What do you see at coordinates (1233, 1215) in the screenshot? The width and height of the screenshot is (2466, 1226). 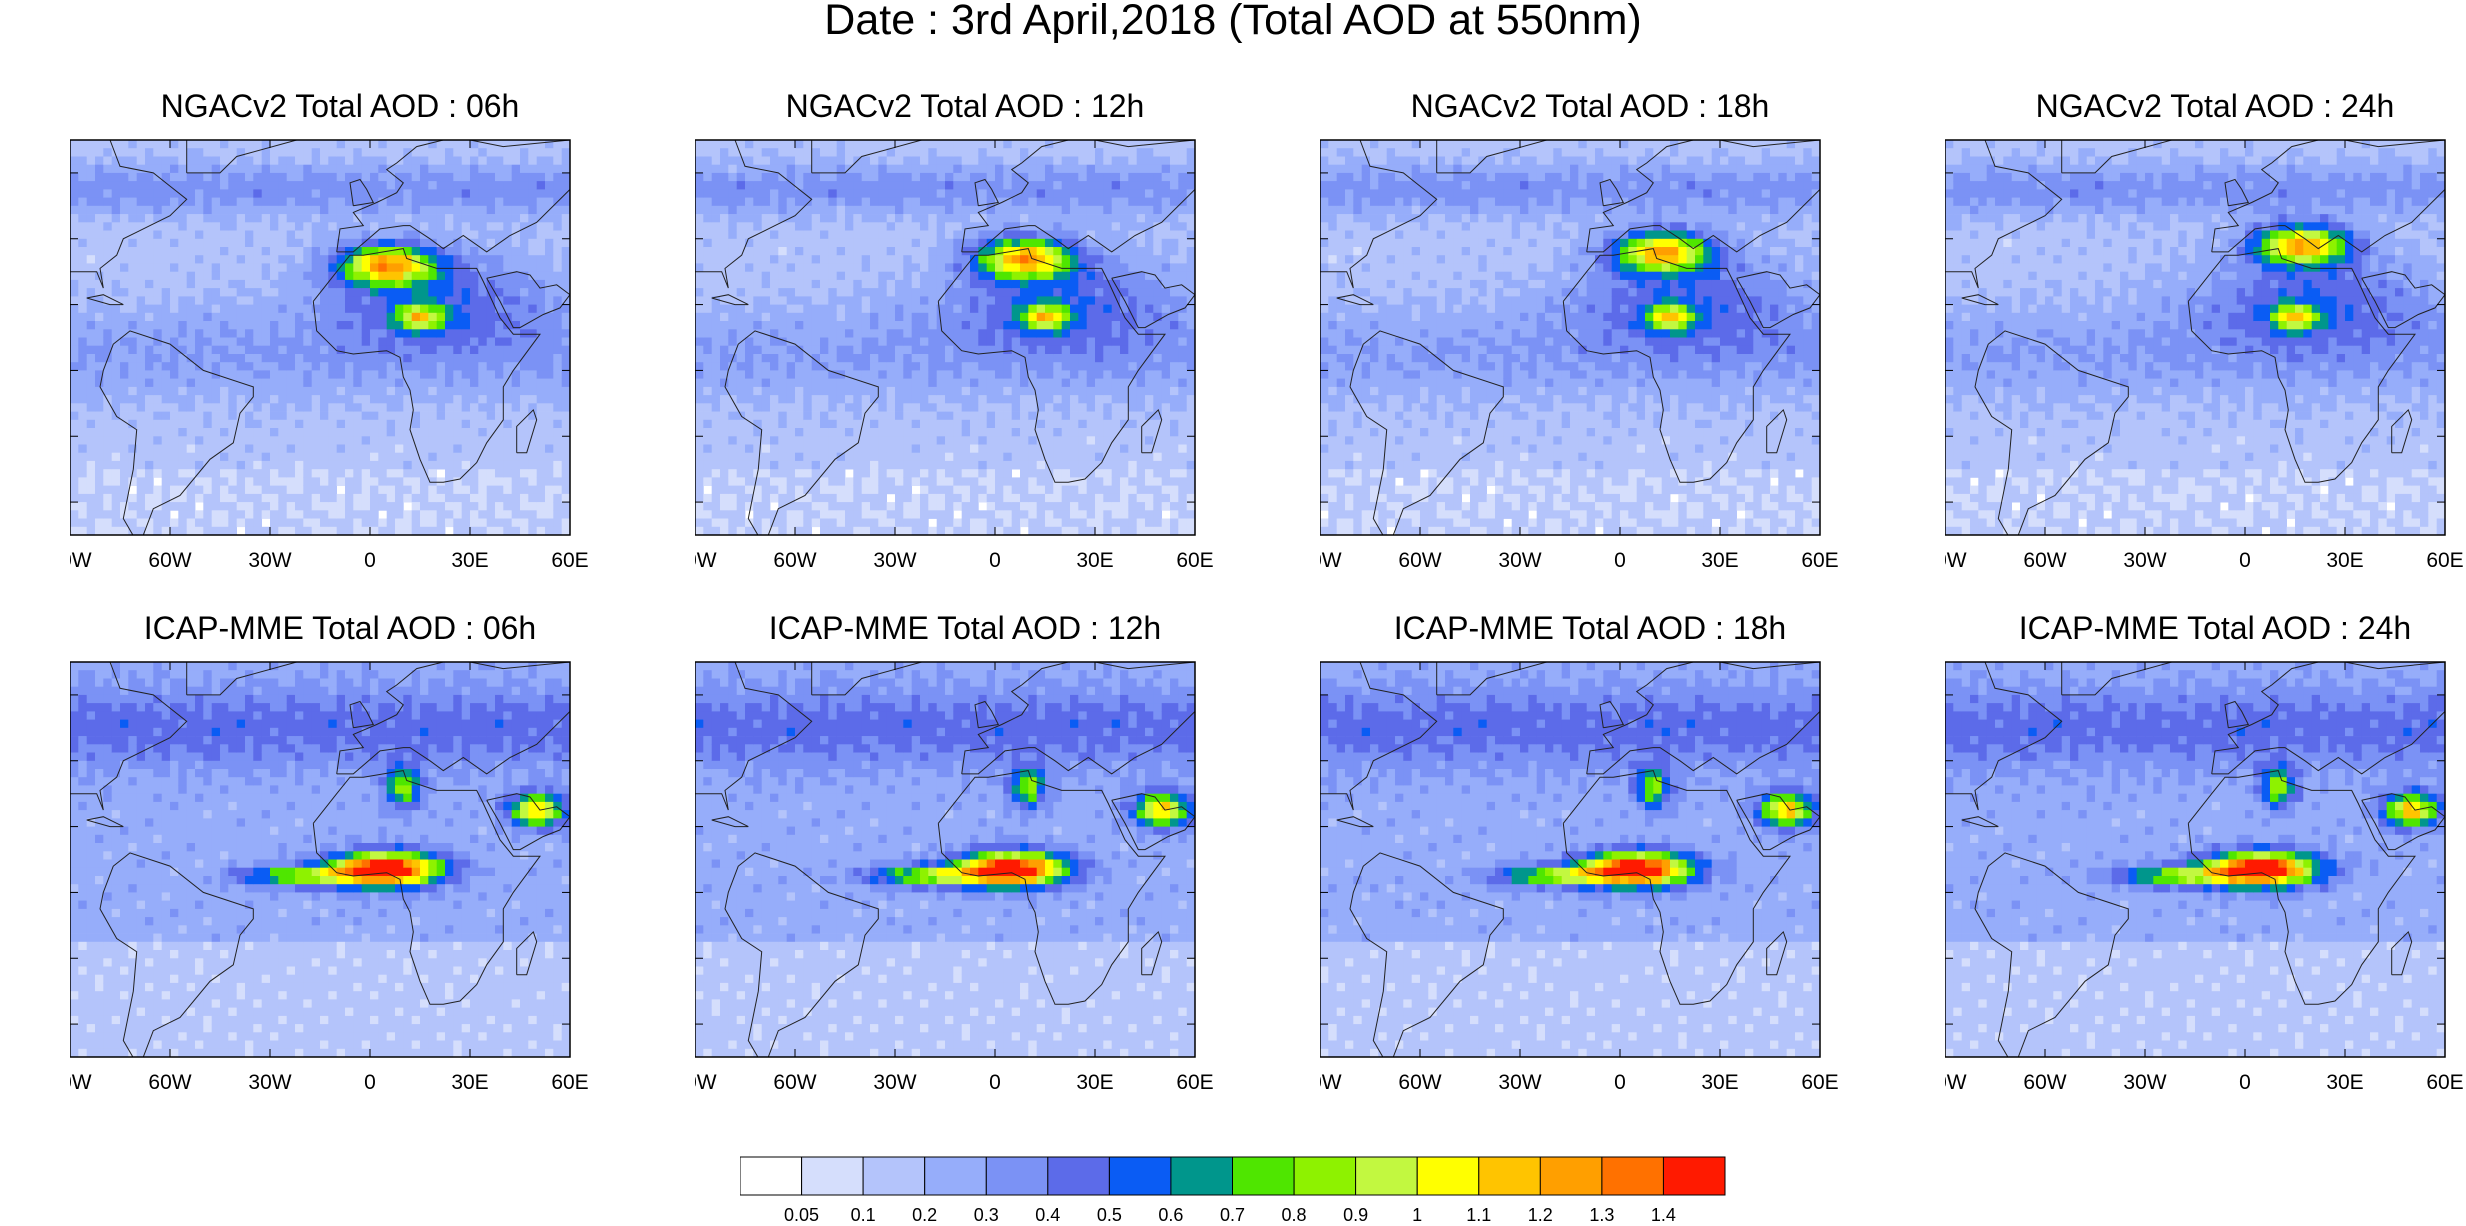 I see `colorbar-label: 0.7` at bounding box center [1233, 1215].